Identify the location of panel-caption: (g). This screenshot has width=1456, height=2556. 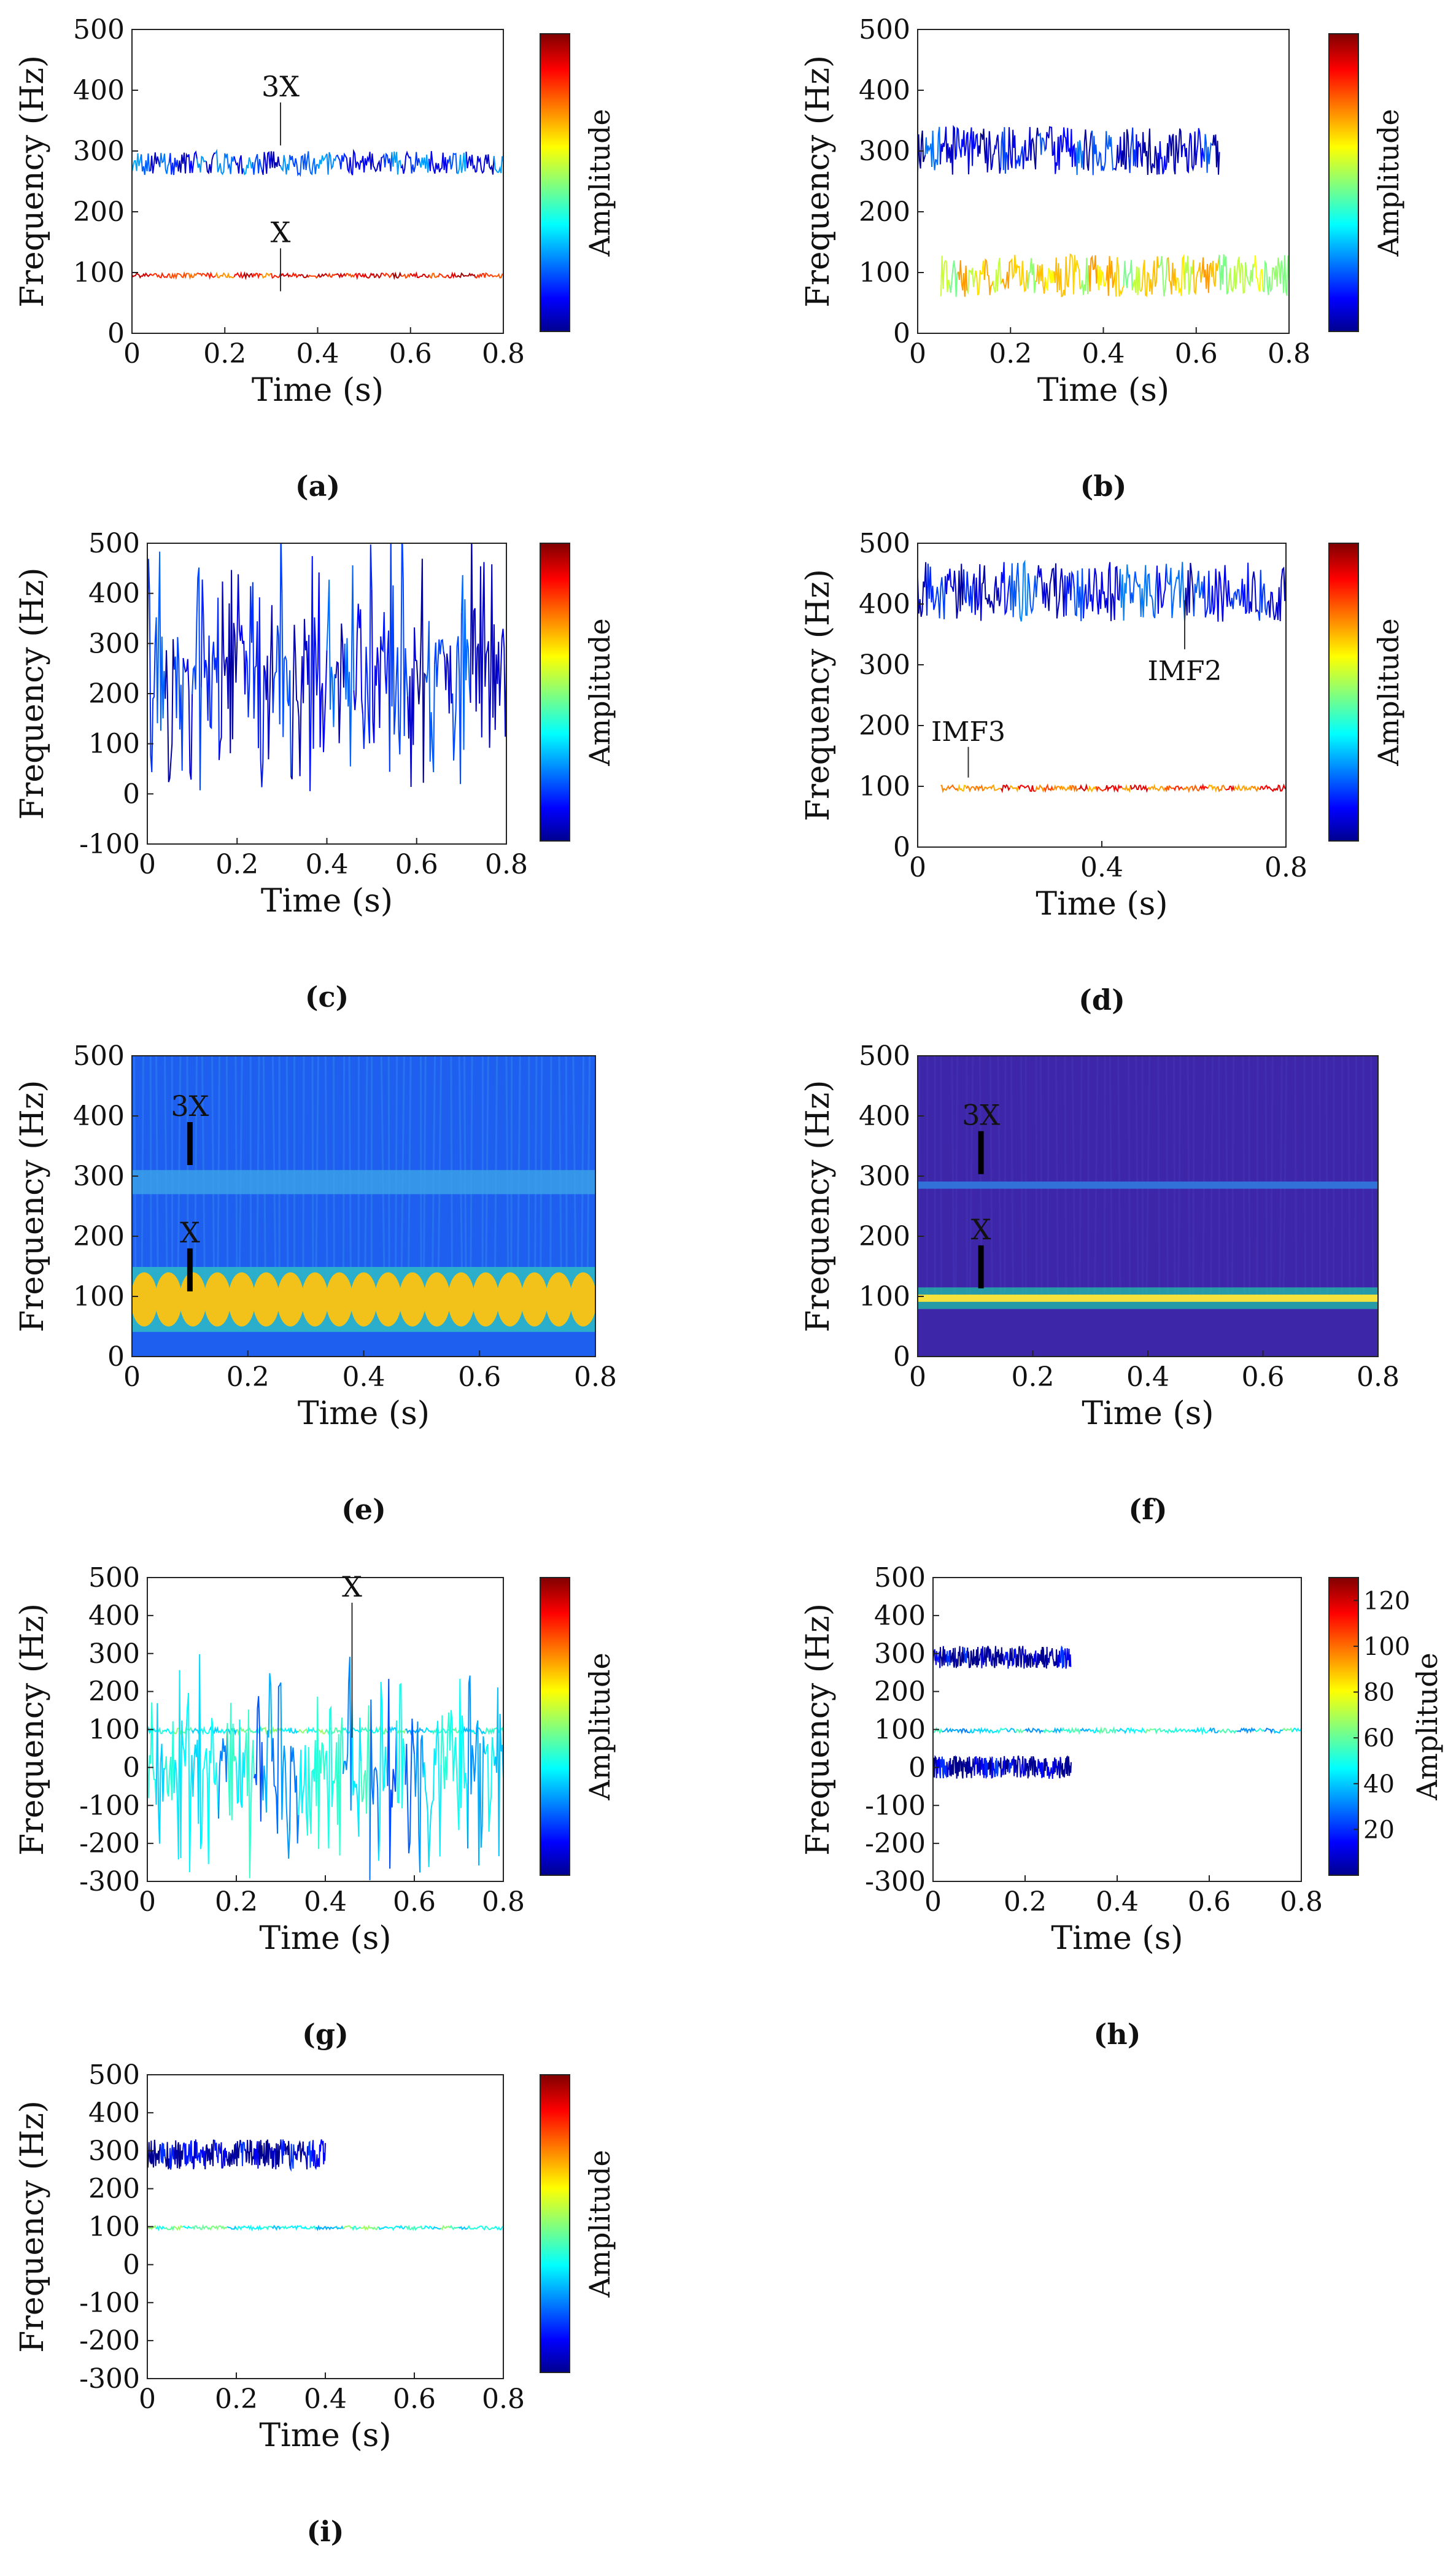
(325, 2034).